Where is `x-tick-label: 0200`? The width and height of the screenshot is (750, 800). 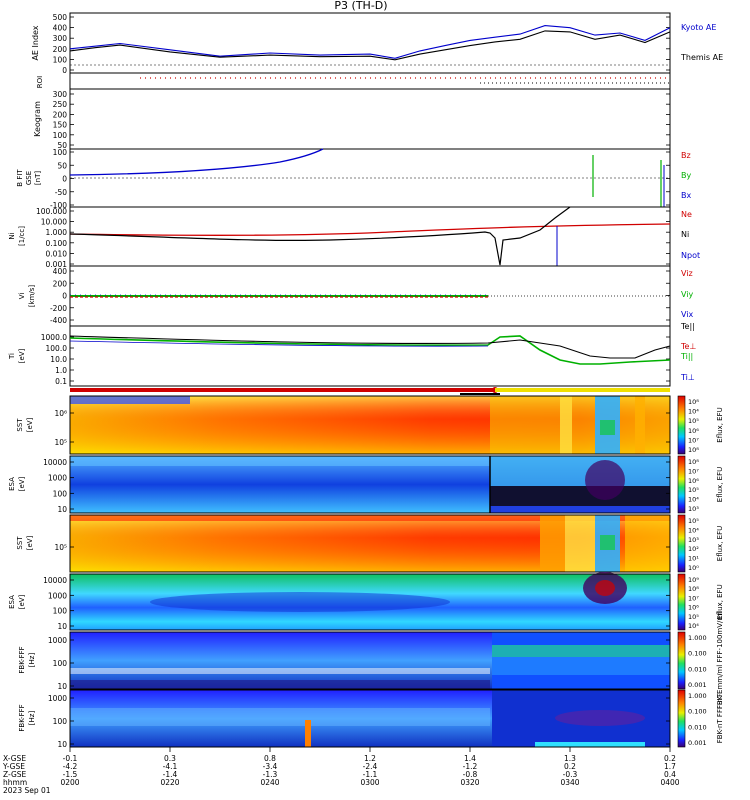 x-tick-label: 0200 is located at coordinates (69, 782).